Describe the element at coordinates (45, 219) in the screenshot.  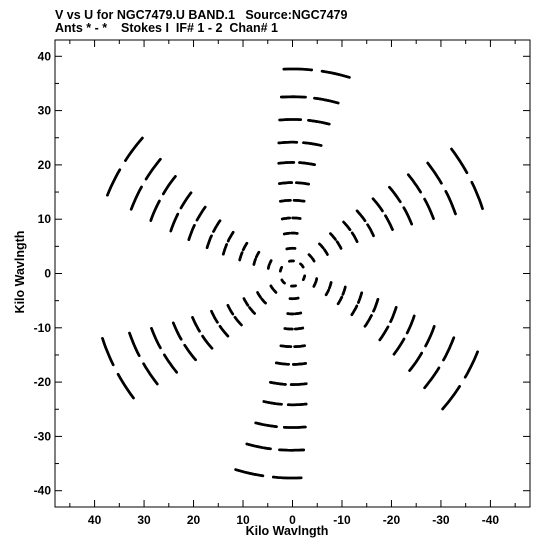
I see `y-tick-label: 10` at that location.